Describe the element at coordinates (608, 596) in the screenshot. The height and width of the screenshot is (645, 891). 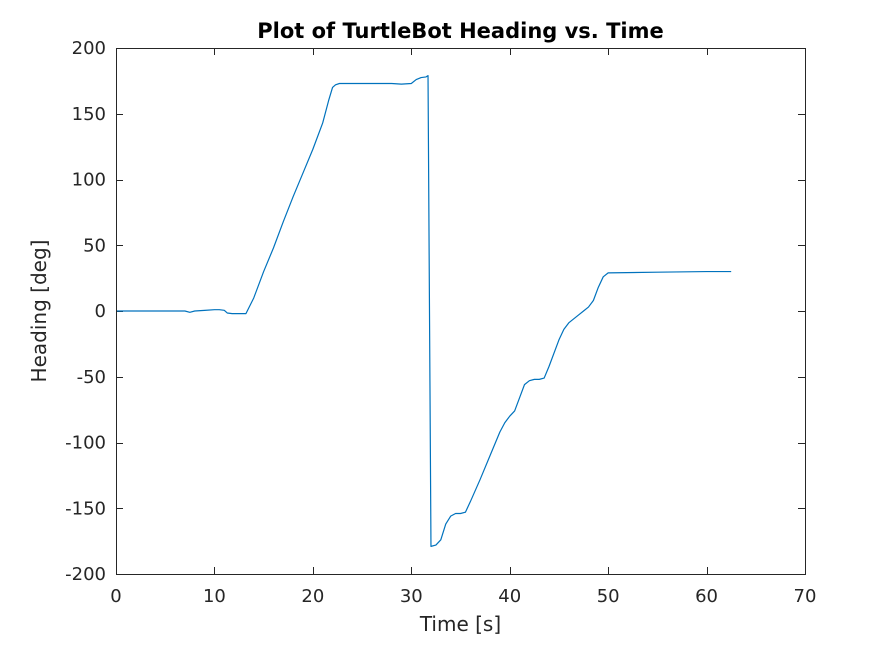
I see `x-tick-label: 50` at that location.